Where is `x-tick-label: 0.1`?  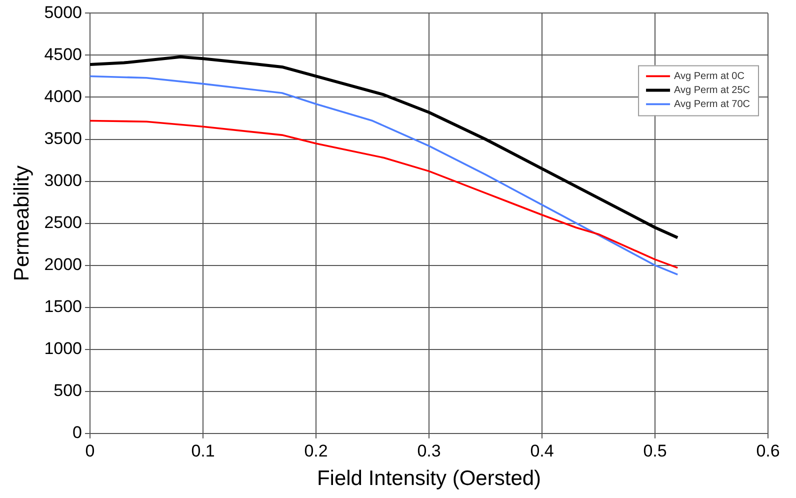
x-tick-label: 0.1 is located at coordinates (203, 450).